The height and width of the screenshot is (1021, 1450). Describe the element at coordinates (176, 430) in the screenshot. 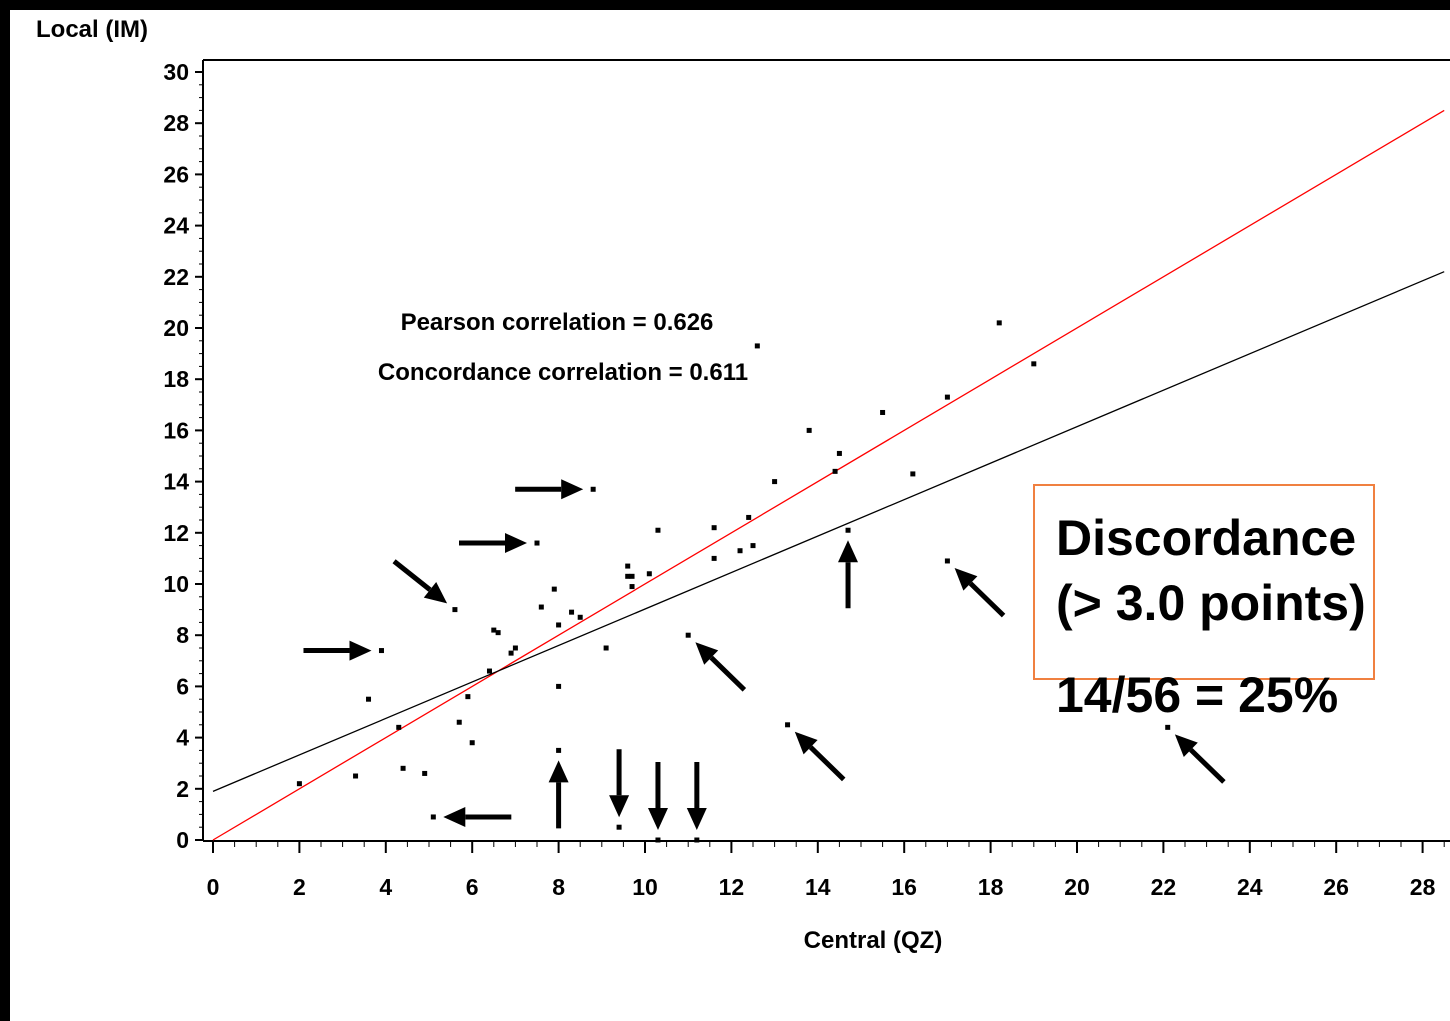

I see `y-tick-label: 16` at that location.